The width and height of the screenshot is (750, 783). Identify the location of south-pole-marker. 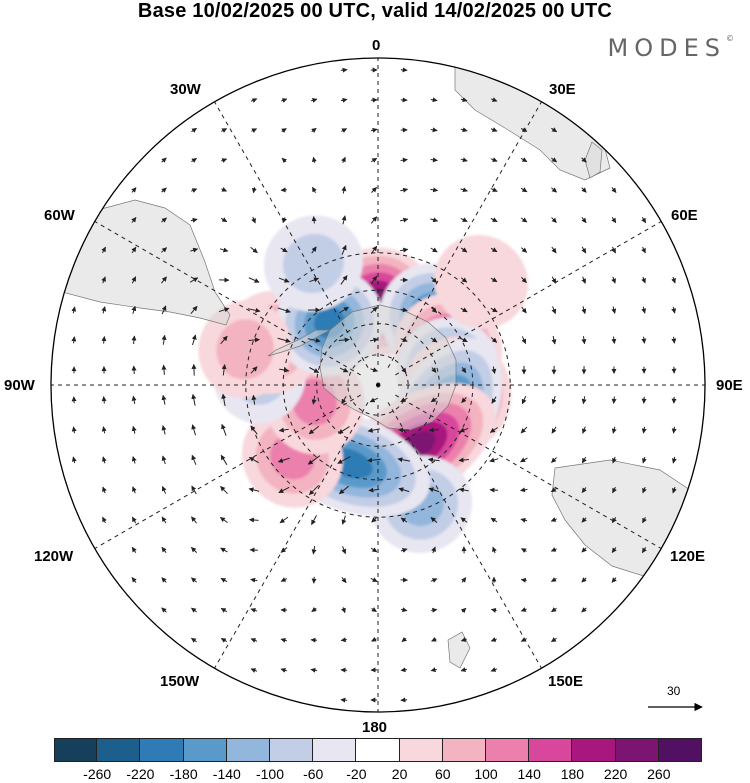
(378, 385).